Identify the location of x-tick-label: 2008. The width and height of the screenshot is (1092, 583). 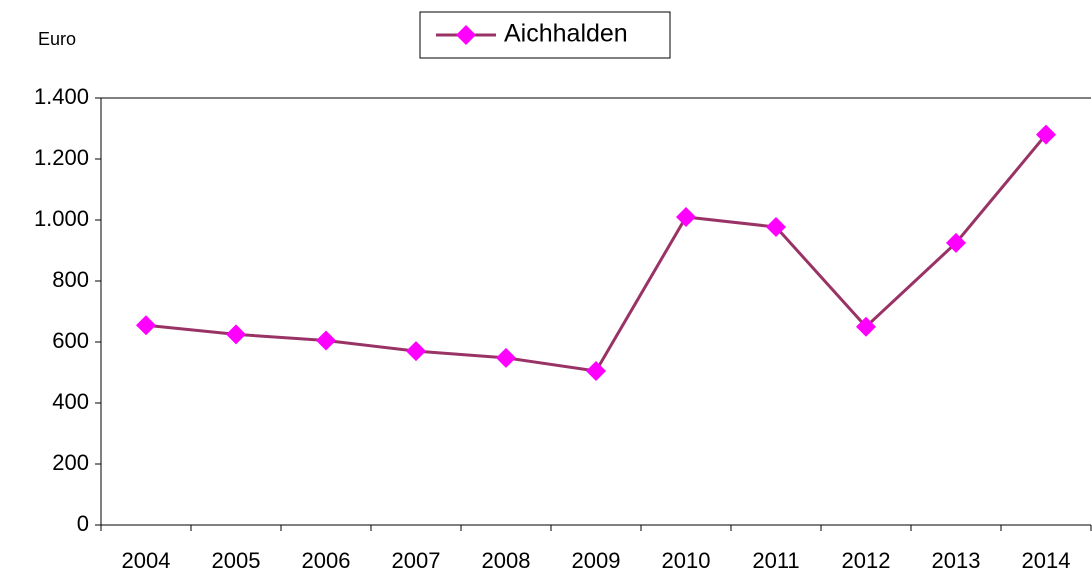
(506, 560).